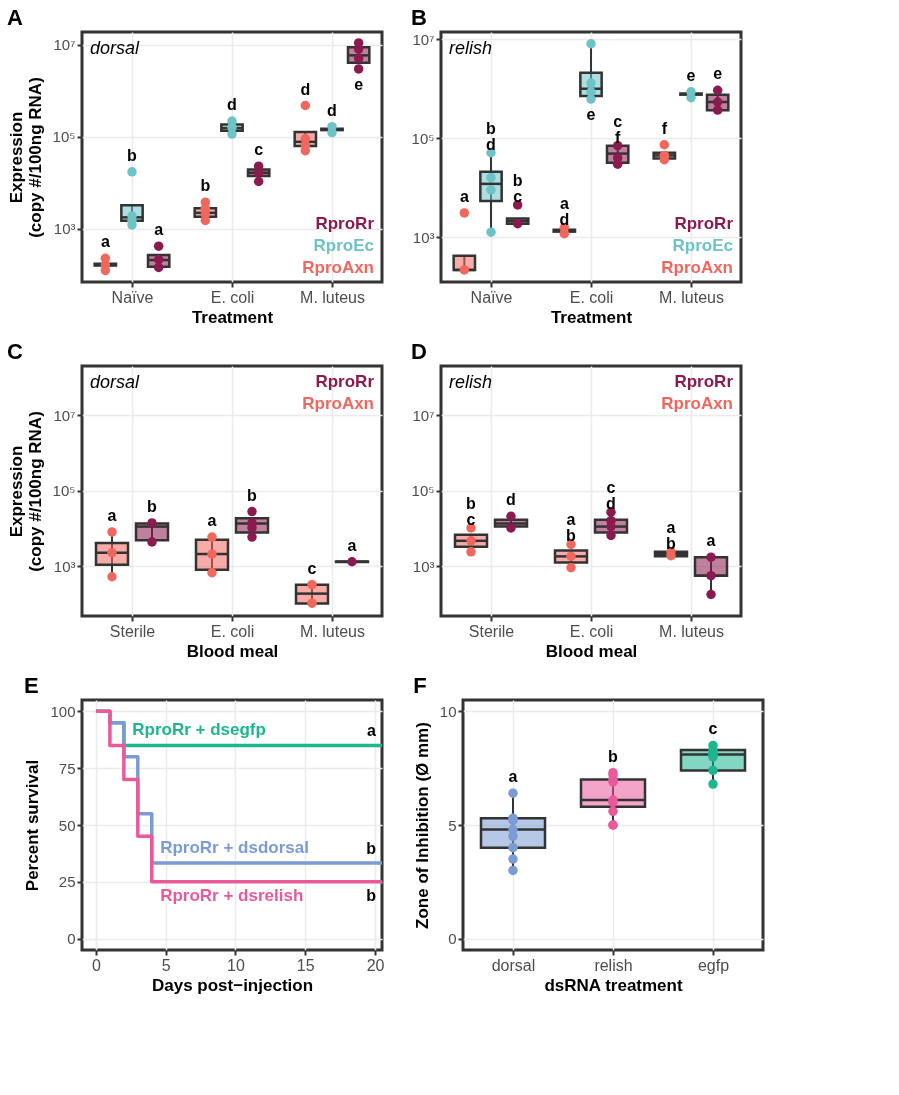  I want to click on x-tick-label: 0, so click(96, 965).